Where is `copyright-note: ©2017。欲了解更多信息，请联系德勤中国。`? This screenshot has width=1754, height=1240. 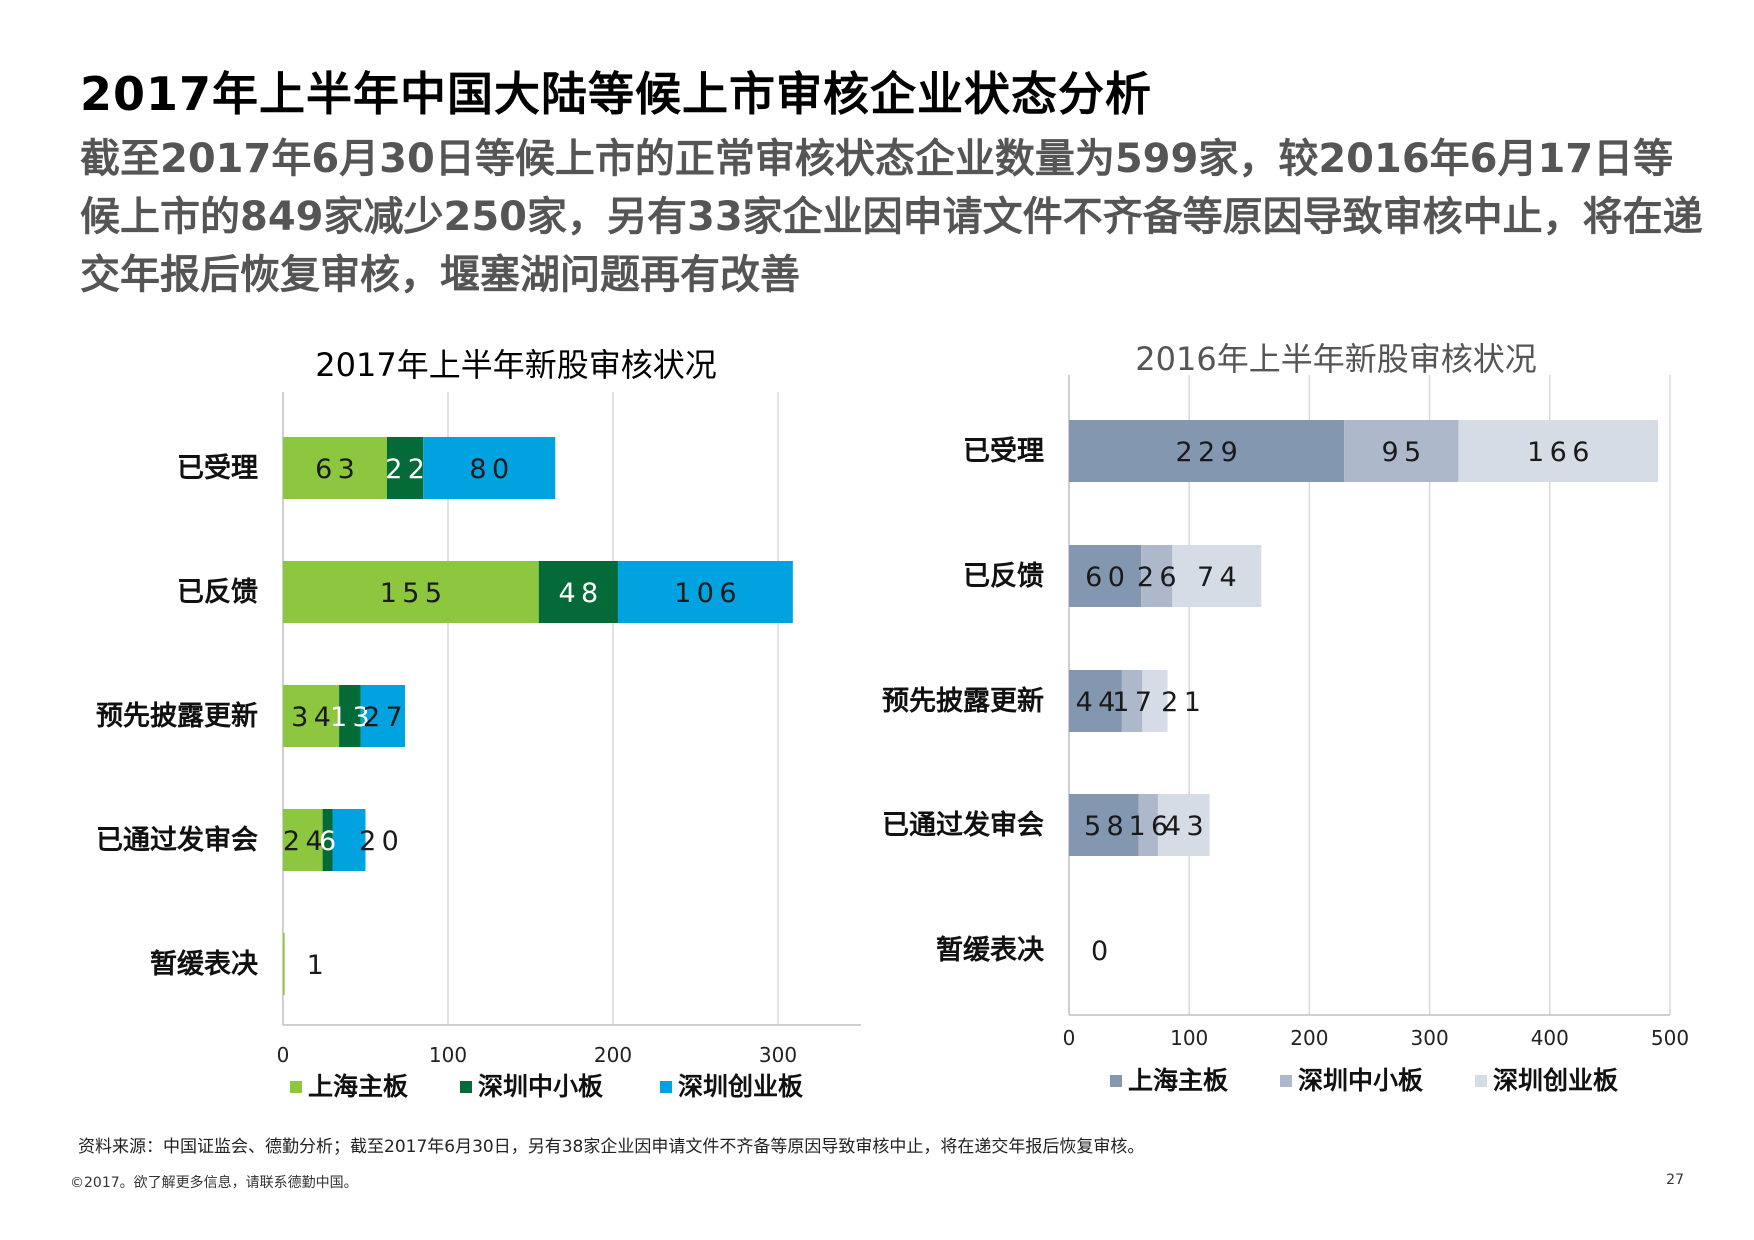 copyright-note: ©2017。欲了解更多信息，请联系德勤中国。 is located at coordinates (214, 1183).